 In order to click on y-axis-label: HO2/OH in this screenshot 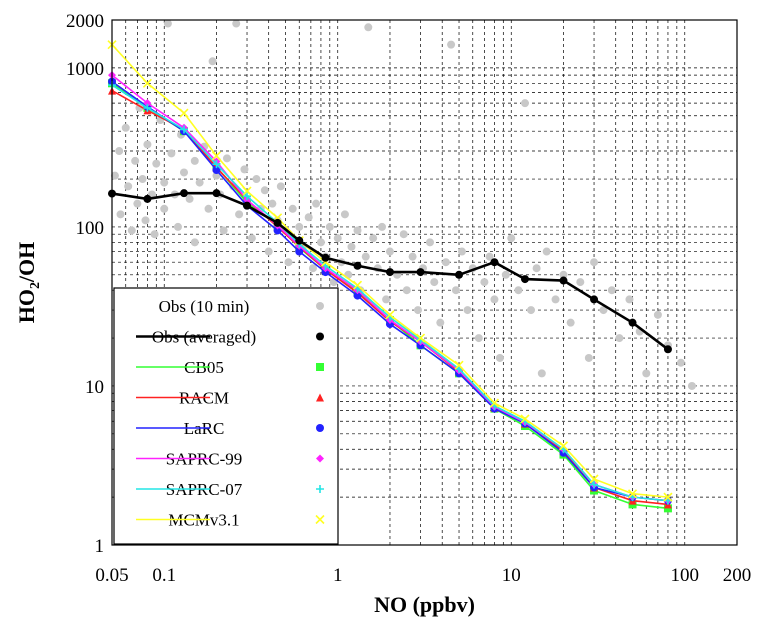, I will do `click(28, 283)`.